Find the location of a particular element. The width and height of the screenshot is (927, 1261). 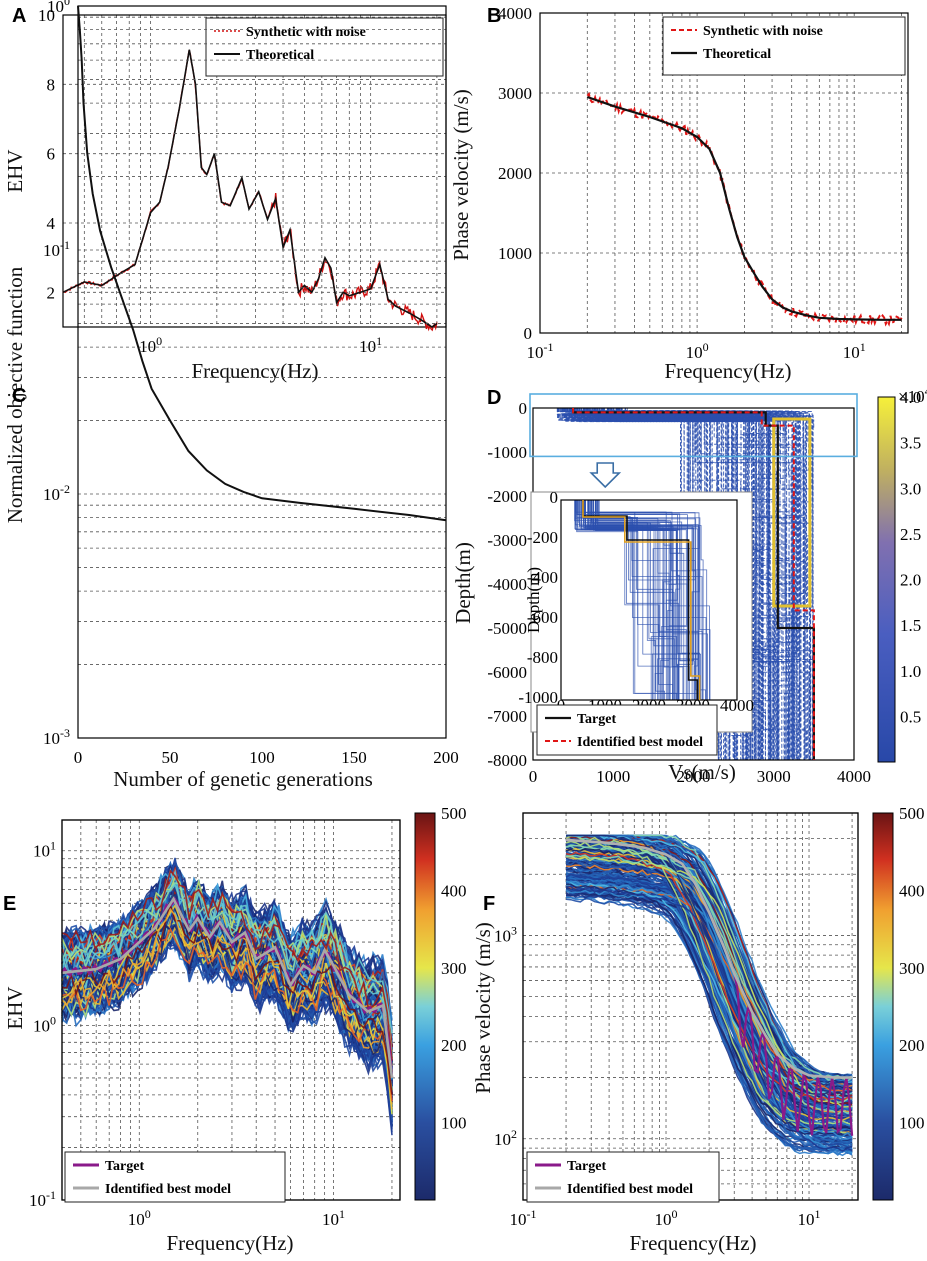

e-legend-box is located at coordinates (175, 1177).